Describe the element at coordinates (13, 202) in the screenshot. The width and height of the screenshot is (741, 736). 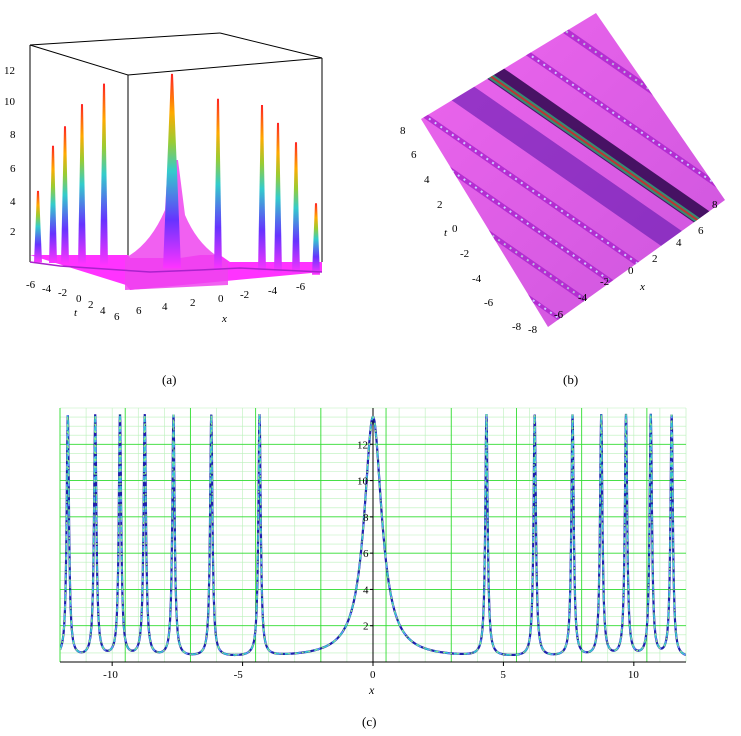
I see `z-tick-label: 4` at that location.